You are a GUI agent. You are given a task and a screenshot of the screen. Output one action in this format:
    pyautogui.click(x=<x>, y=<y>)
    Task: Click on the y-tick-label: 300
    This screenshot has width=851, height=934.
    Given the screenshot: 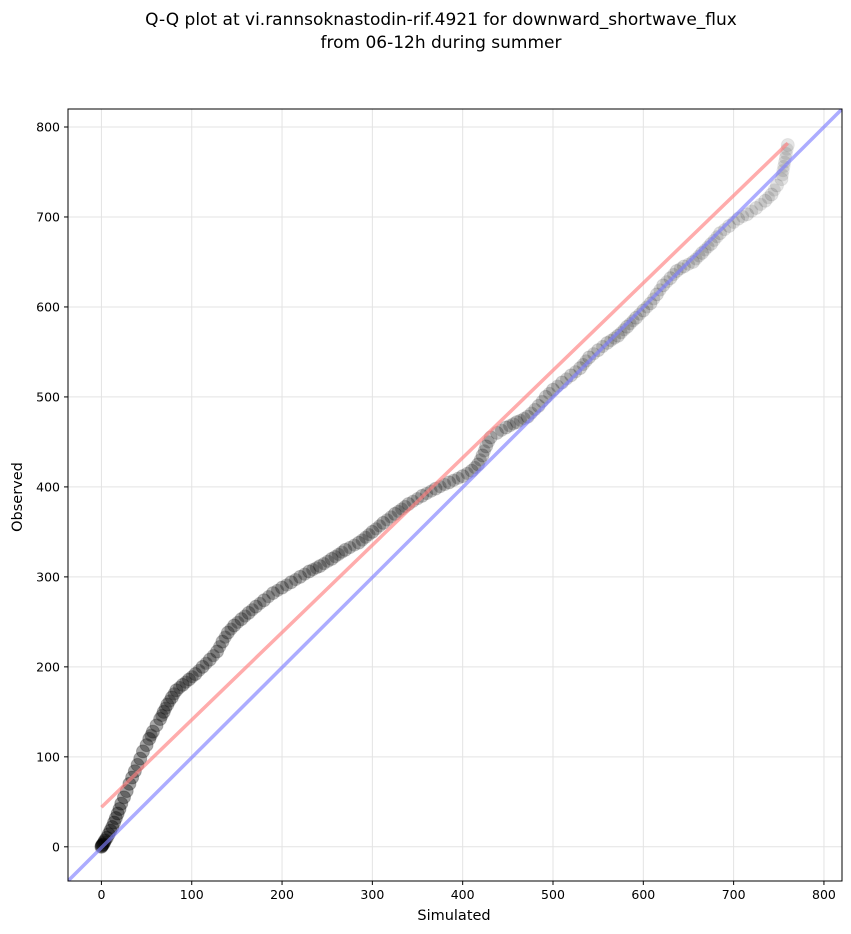 What is the action you would take?
    pyautogui.click(x=48, y=576)
    